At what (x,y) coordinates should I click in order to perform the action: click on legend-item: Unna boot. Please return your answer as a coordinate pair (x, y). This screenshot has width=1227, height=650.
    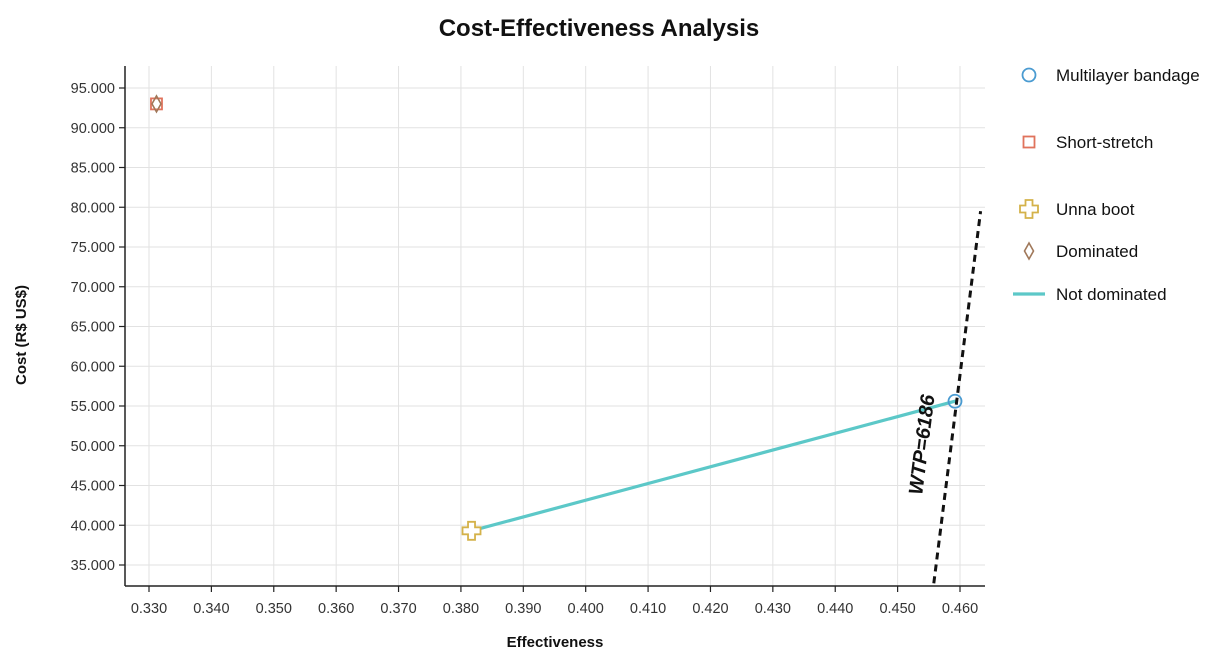
    Looking at the image, I should click on (1077, 209).